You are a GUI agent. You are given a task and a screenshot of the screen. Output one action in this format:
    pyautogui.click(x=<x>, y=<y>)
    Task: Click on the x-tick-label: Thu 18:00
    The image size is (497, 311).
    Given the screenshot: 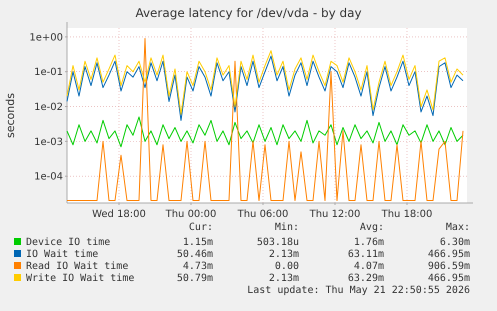 What is the action you would take?
    pyautogui.click(x=406, y=214)
    